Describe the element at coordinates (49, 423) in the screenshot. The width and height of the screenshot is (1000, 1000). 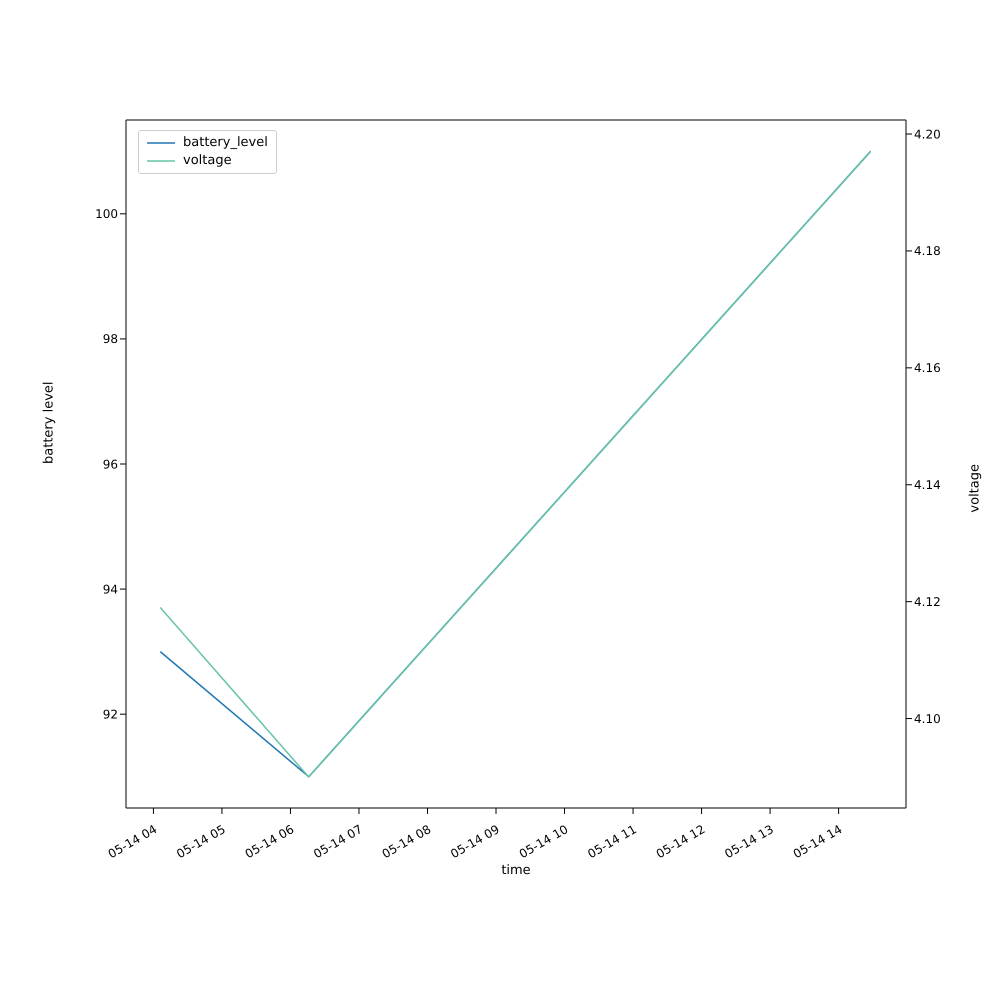
I see `y-axis-title: battery level` at that location.